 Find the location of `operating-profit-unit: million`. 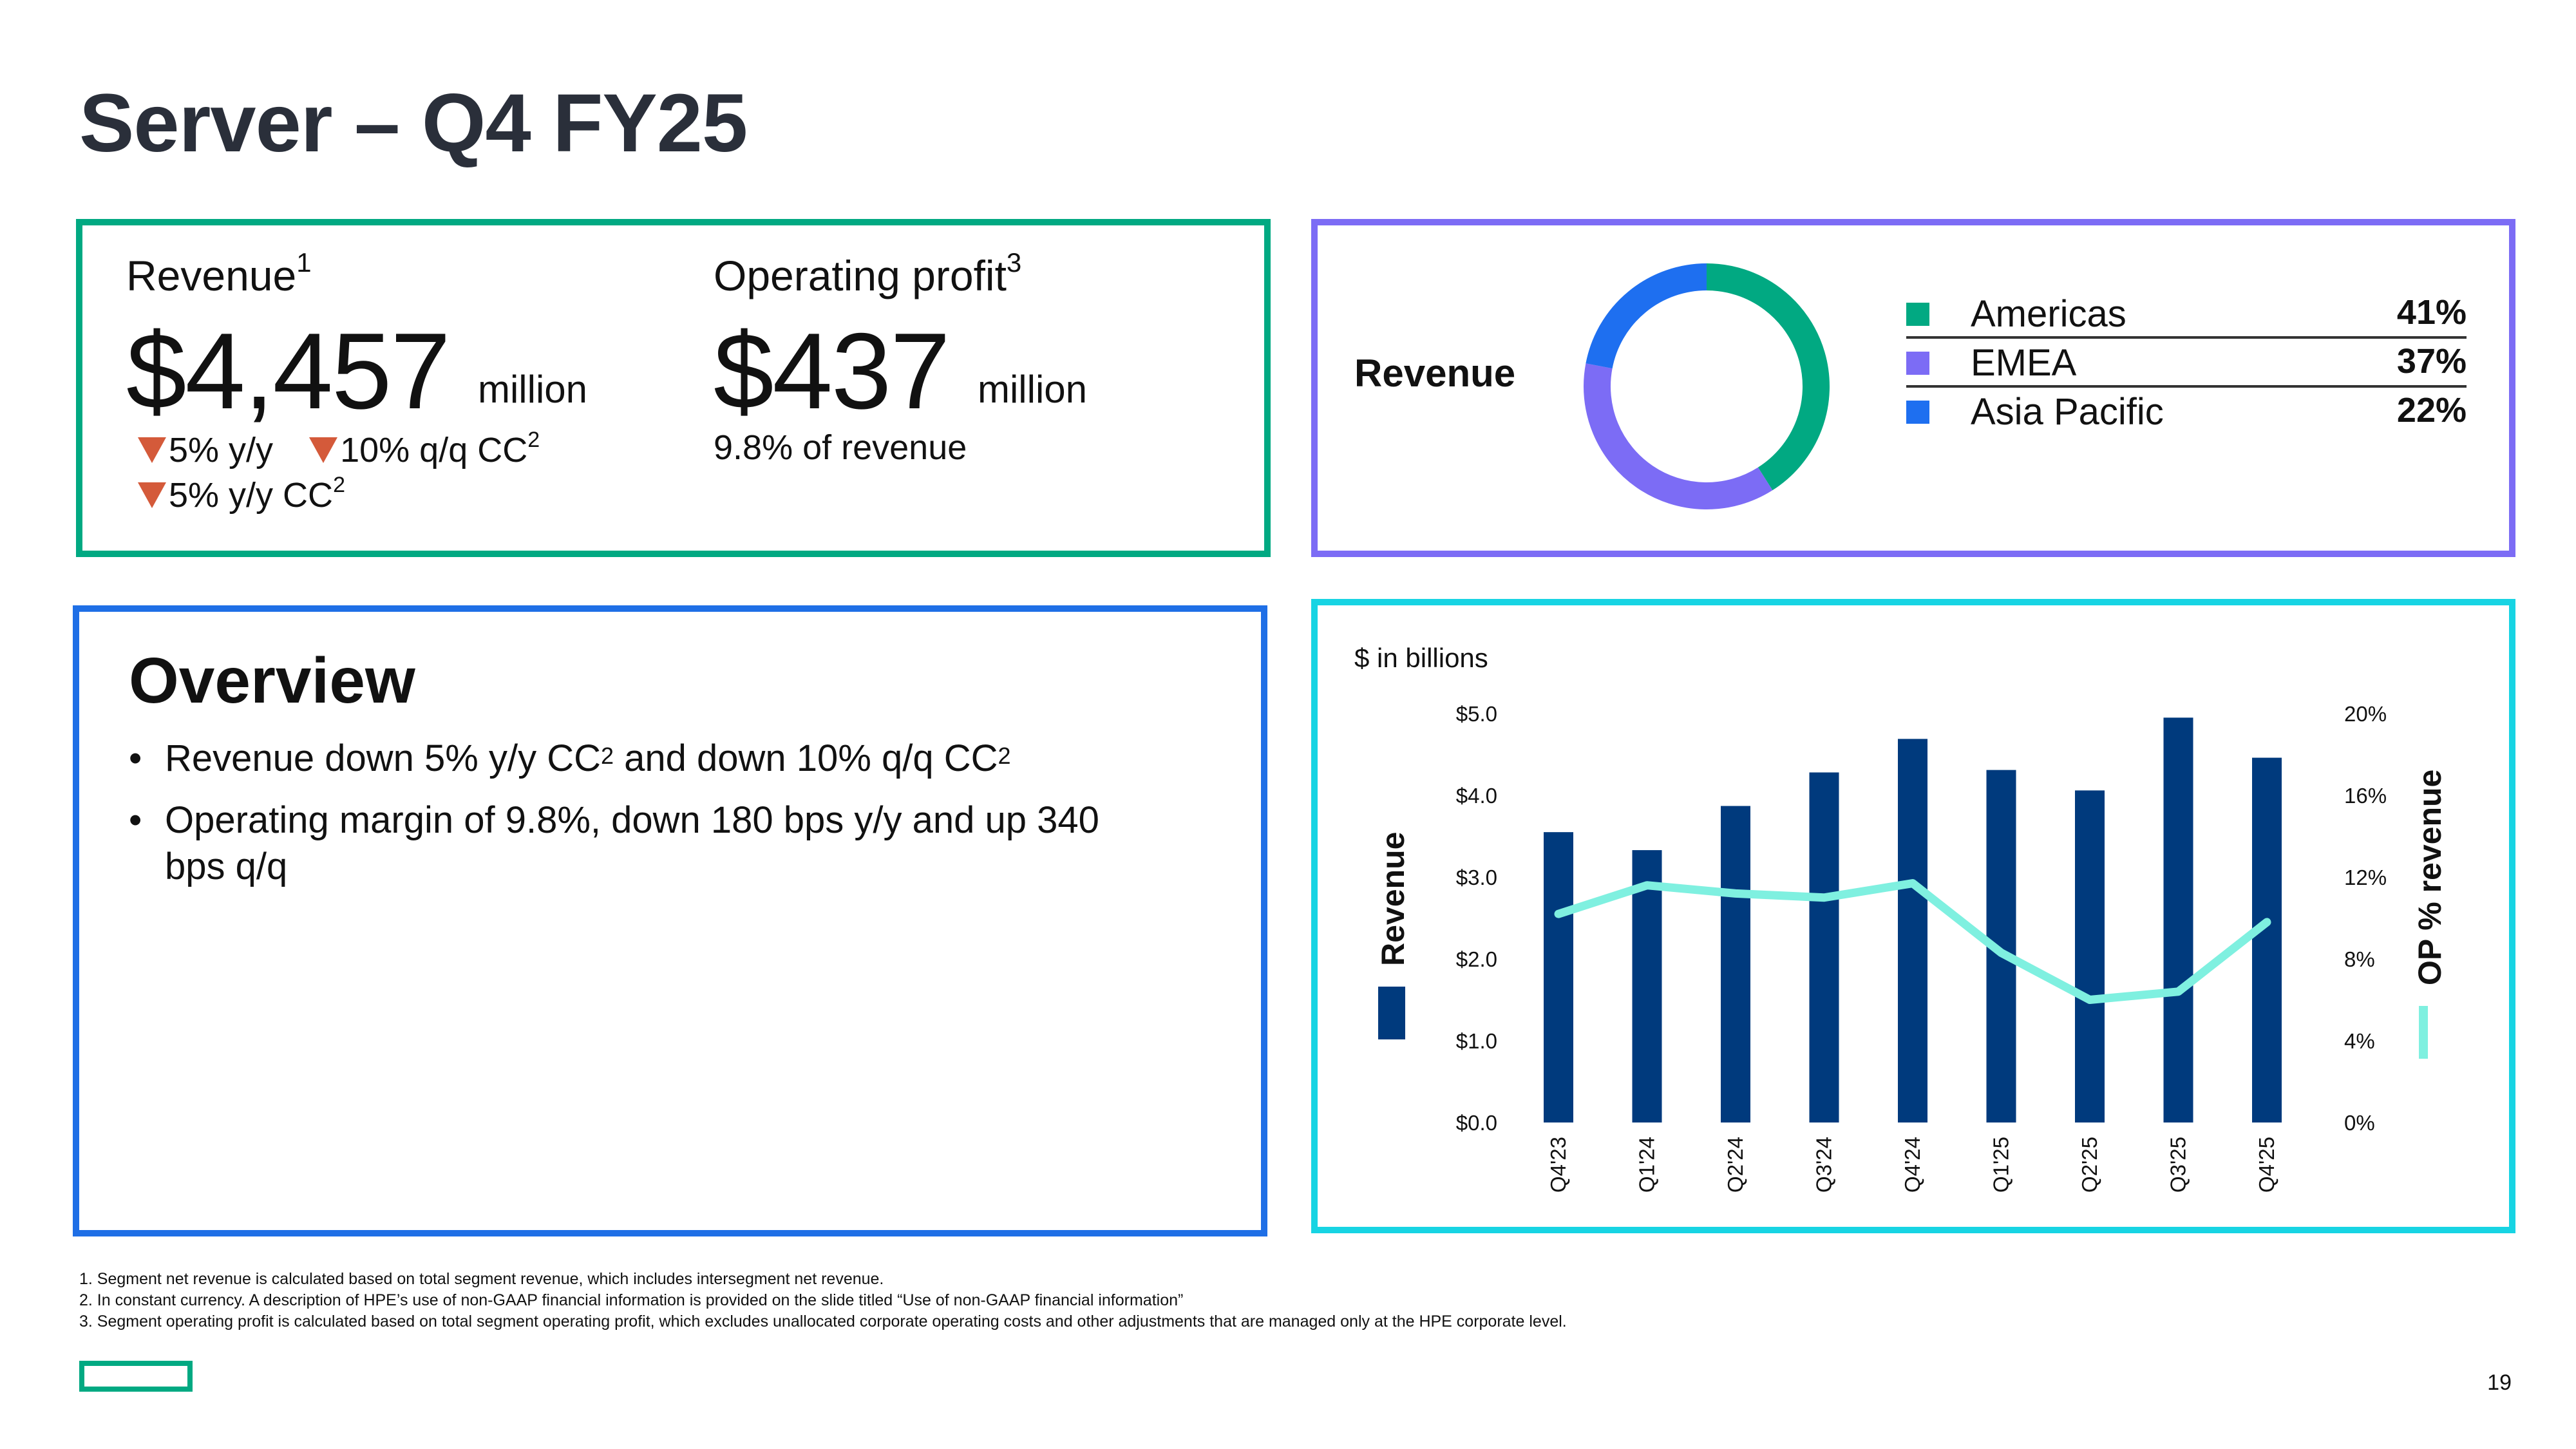

operating-profit-unit: million is located at coordinates (1033, 389).